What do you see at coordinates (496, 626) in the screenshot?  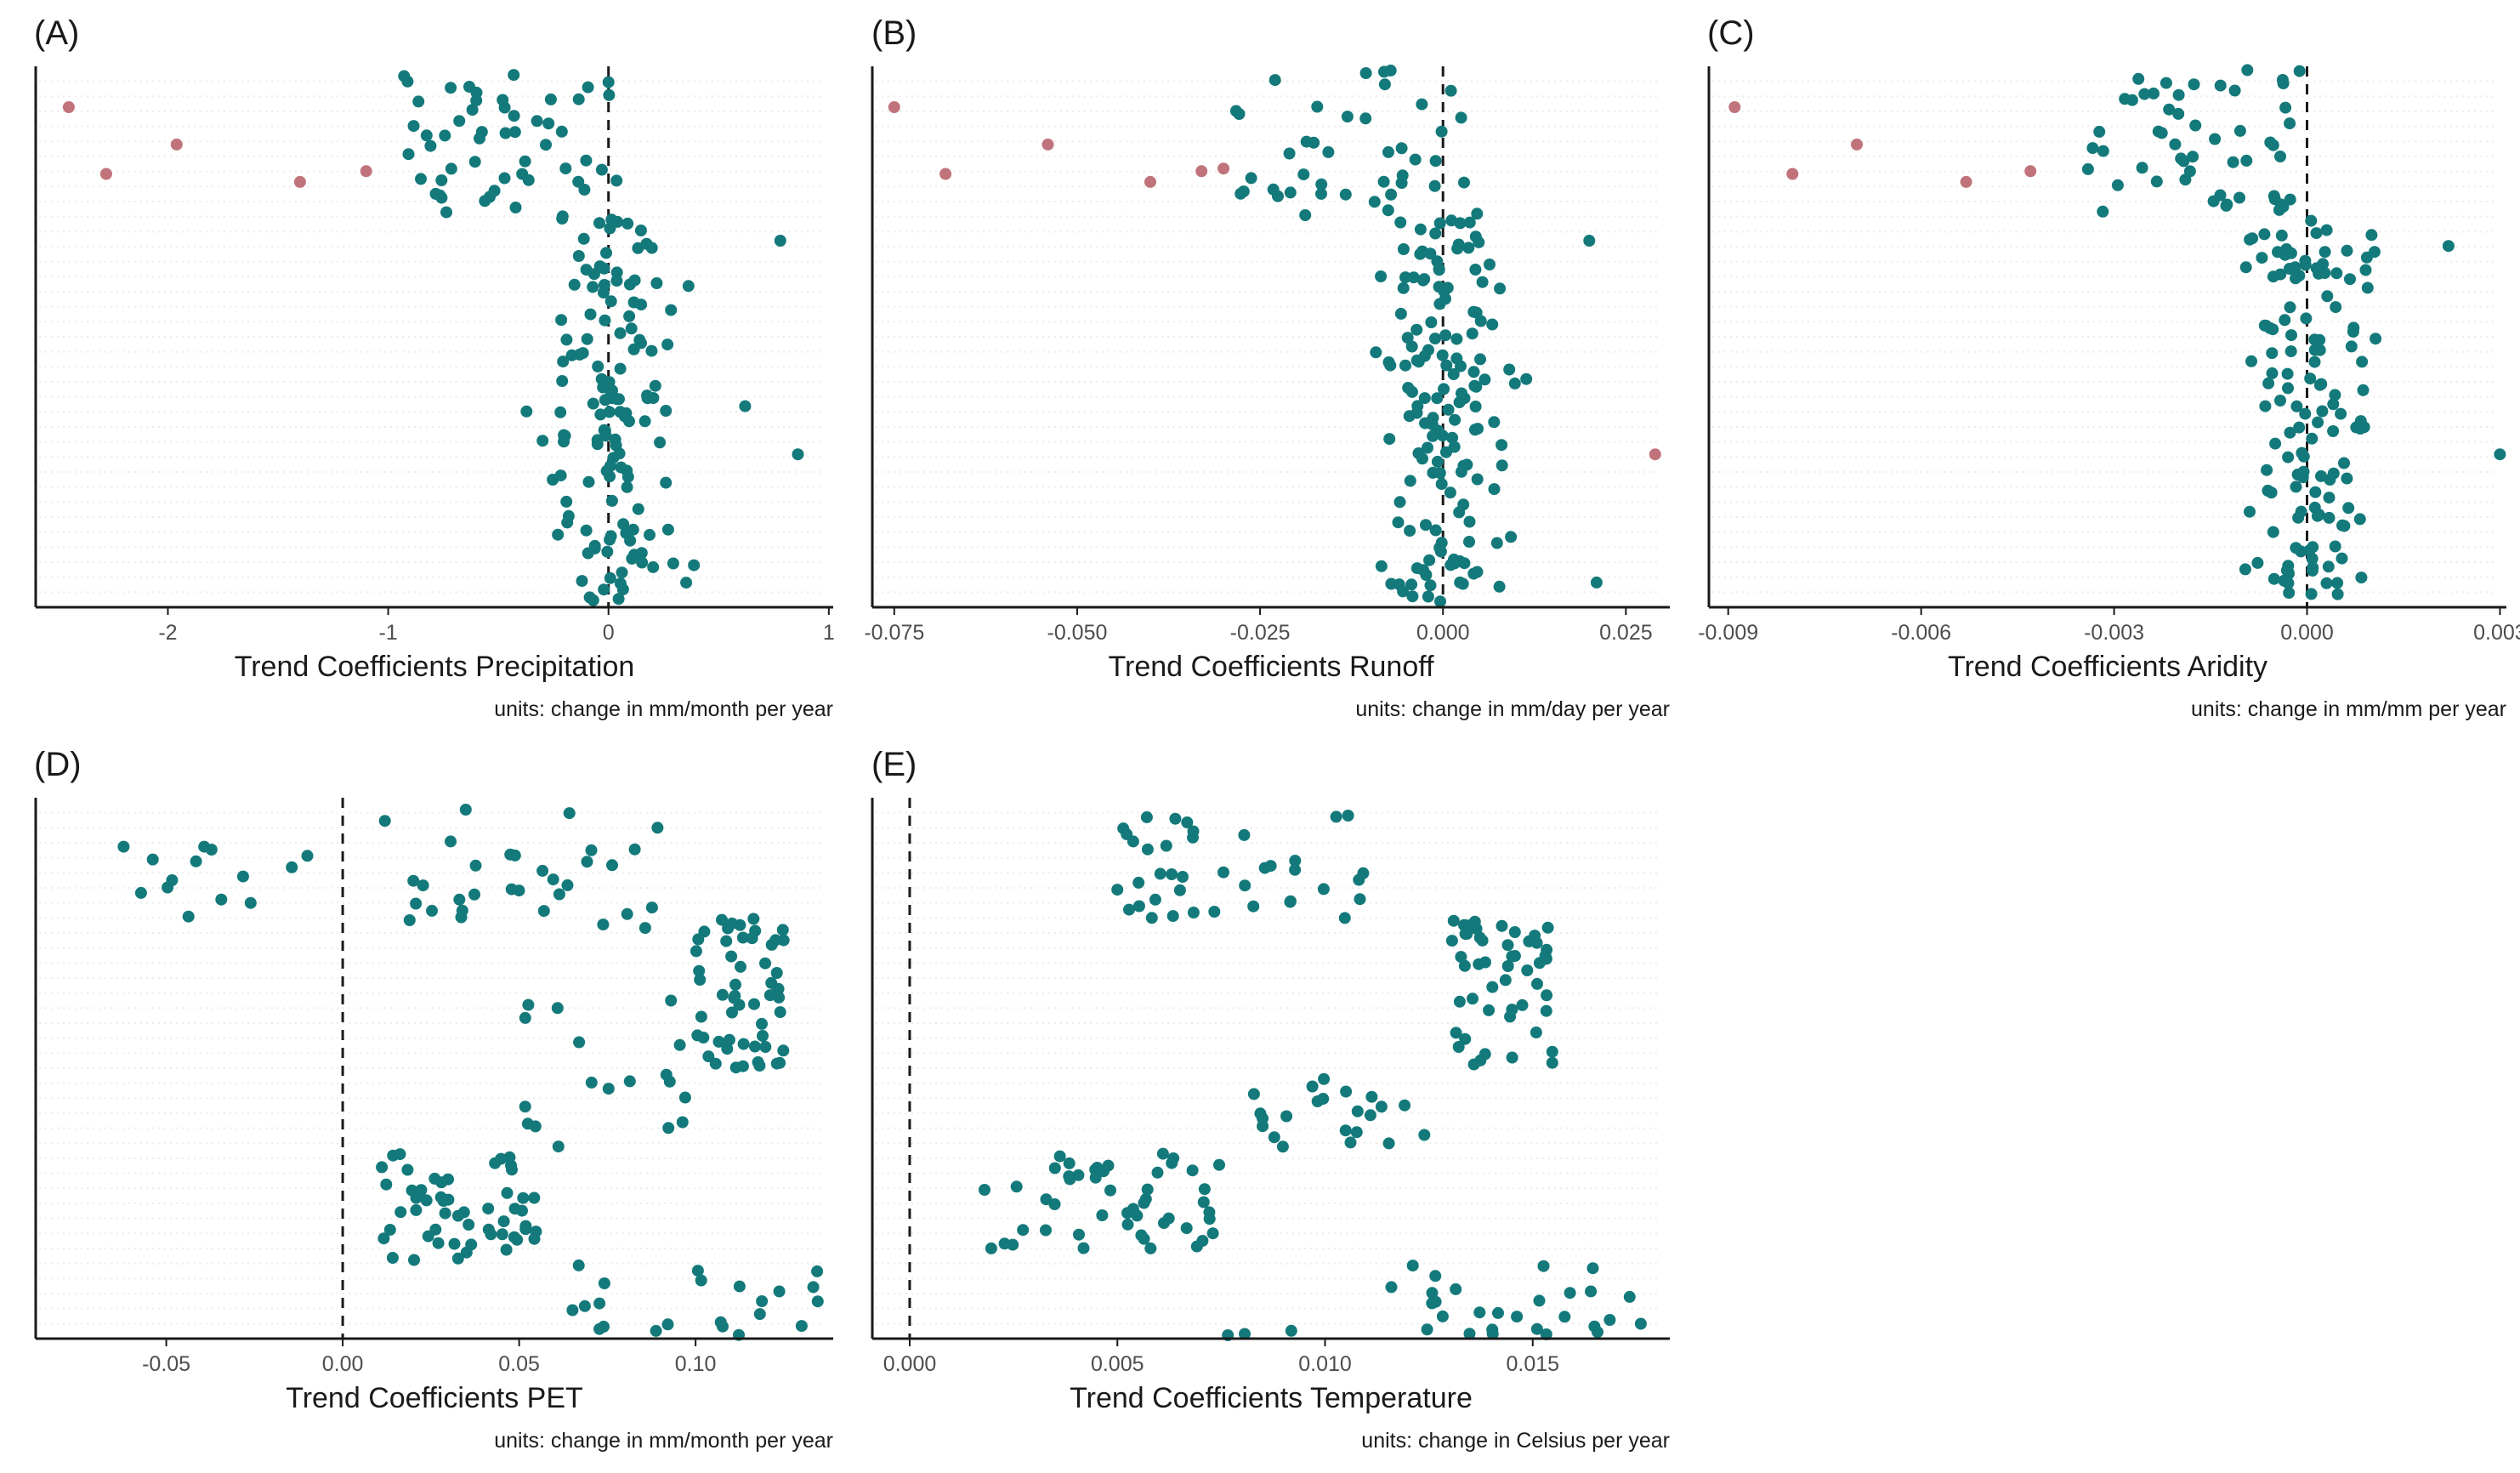 I see `x-ticks: -2 -1 0 1` at bounding box center [496, 626].